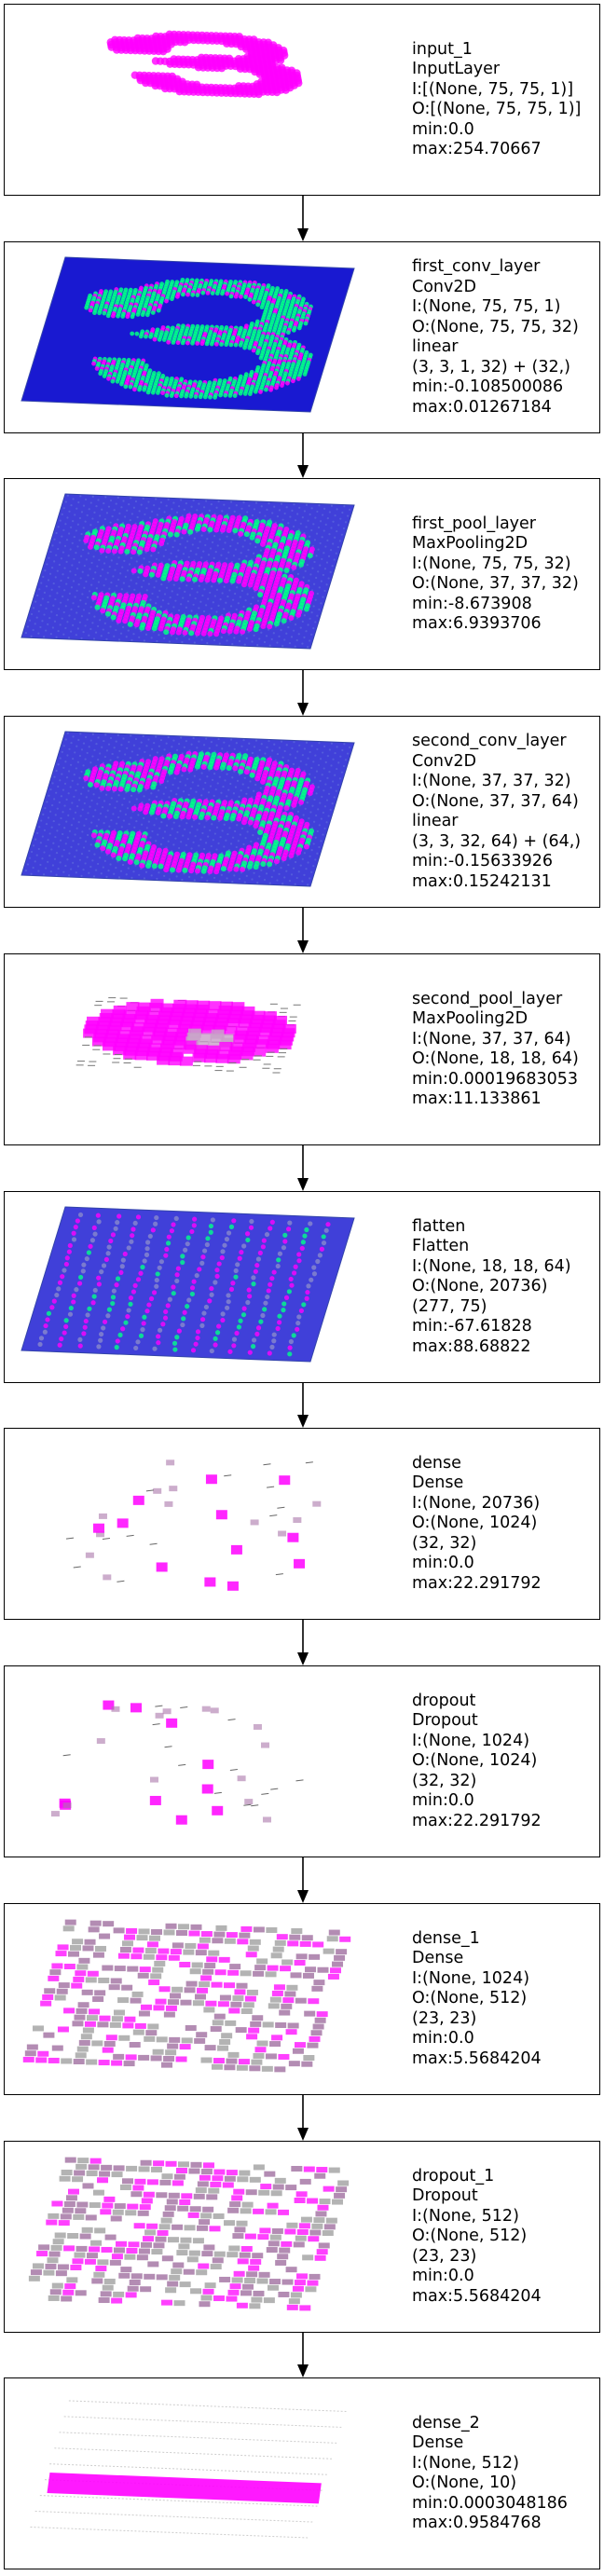 The image size is (604, 2576). What do you see at coordinates (435, 821) in the screenshot?
I see `layer-detail: linear` at bounding box center [435, 821].